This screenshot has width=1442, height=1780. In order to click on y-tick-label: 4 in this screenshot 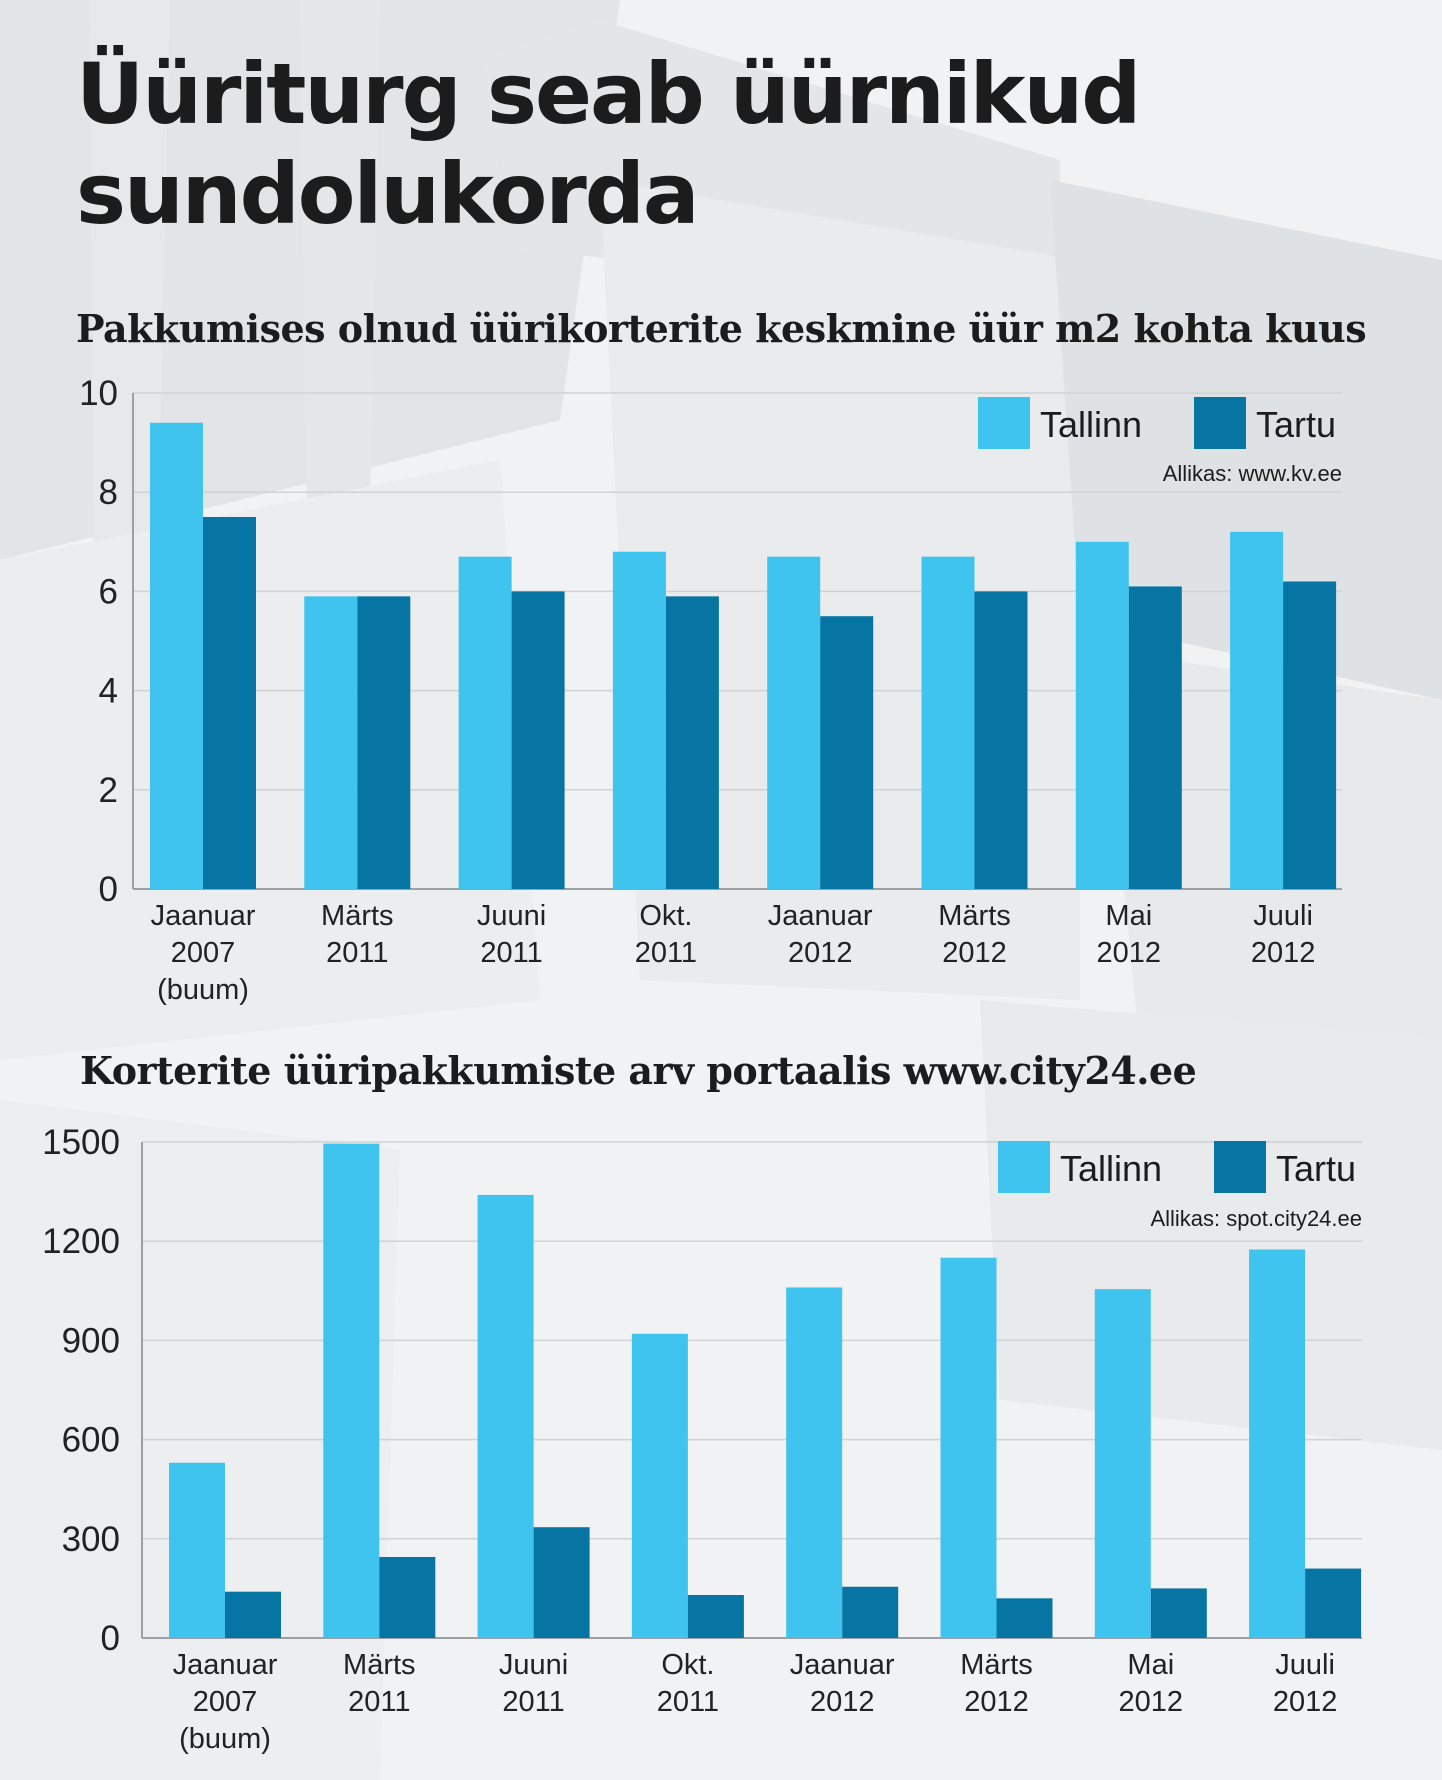, I will do `click(108, 691)`.